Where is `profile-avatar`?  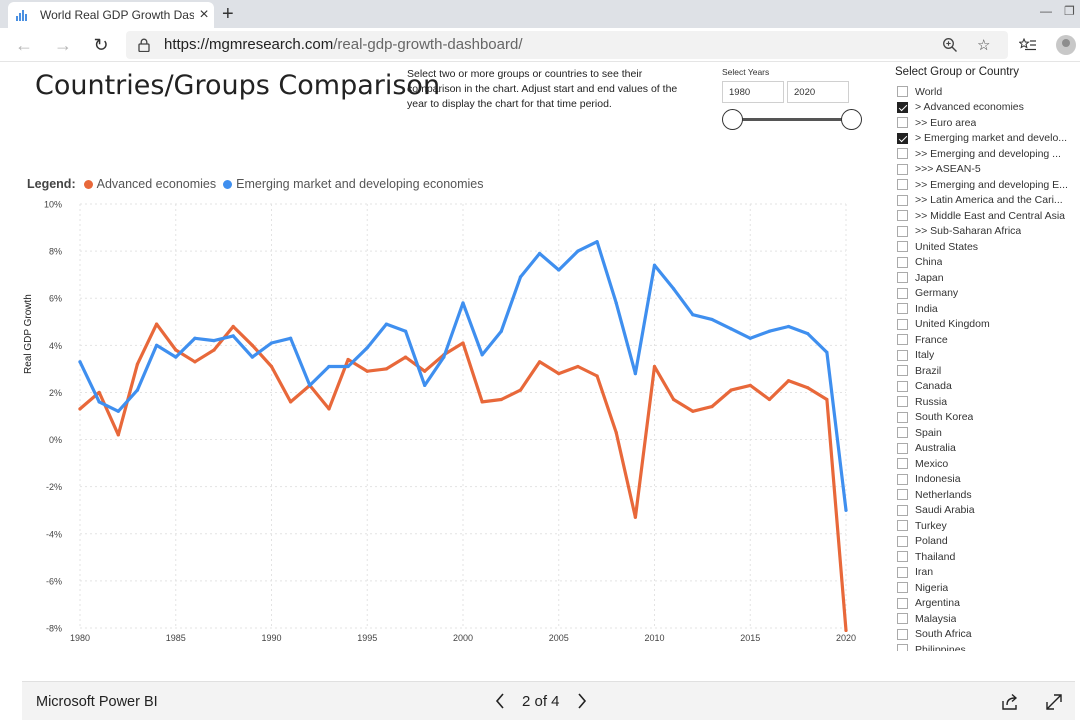 profile-avatar is located at coordinates (1066, 45).